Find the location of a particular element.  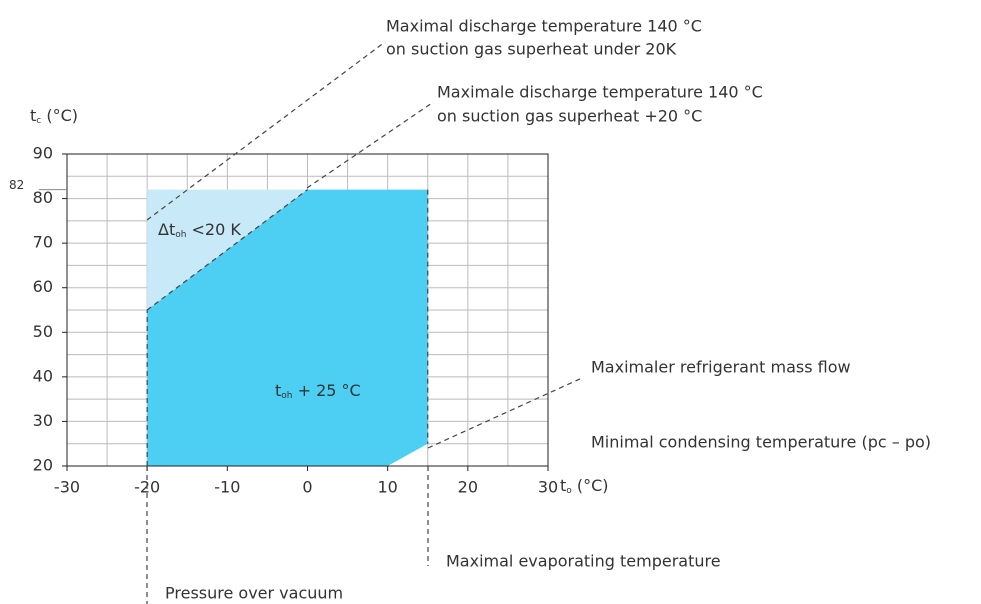

annotation: Maximal discharge temperature 140 °C is located at coordinates (544, 26).